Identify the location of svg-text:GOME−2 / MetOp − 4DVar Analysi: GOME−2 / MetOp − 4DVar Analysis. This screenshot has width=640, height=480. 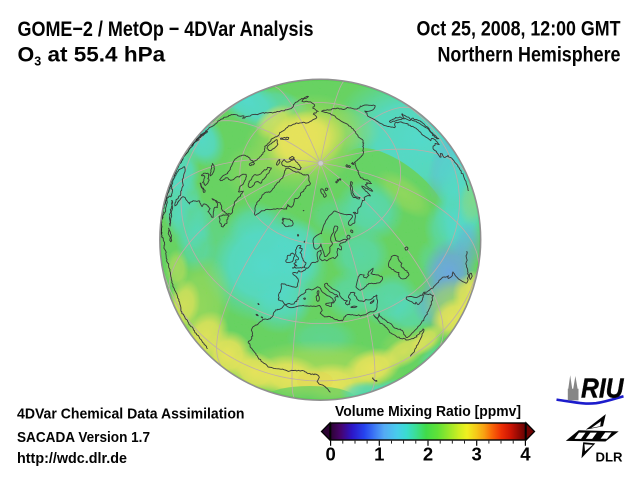
(166, 29).